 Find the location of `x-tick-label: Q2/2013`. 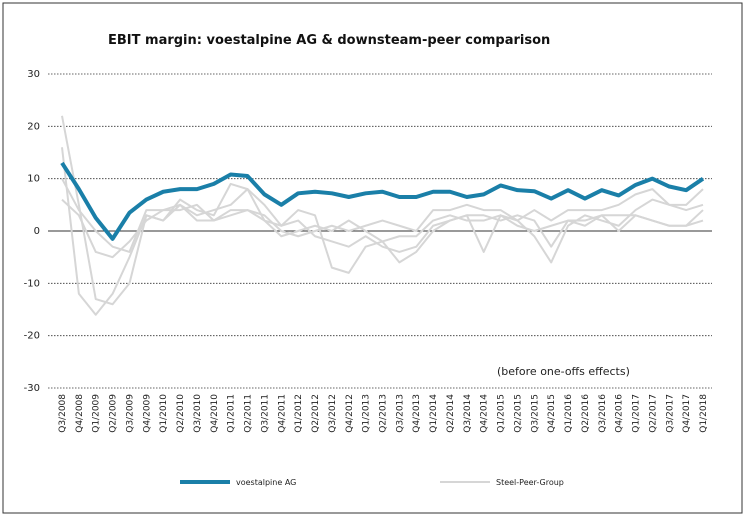

x-tick-label: Q2/2013 is located at coordinates (384, 413).